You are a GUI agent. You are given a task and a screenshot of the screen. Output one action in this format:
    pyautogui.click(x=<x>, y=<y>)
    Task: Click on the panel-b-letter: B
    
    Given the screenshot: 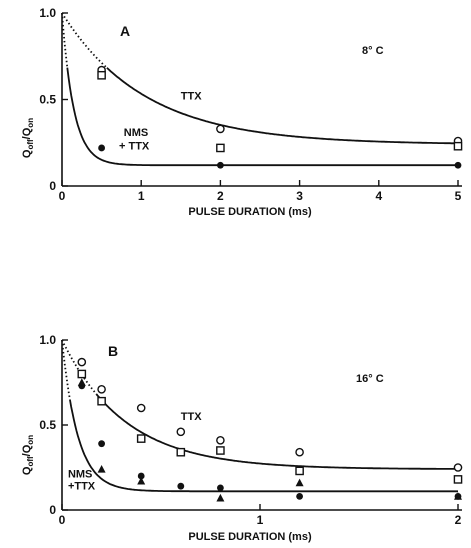 What is the action you would take?
    pyautogui.click(x=113, y=351)
    